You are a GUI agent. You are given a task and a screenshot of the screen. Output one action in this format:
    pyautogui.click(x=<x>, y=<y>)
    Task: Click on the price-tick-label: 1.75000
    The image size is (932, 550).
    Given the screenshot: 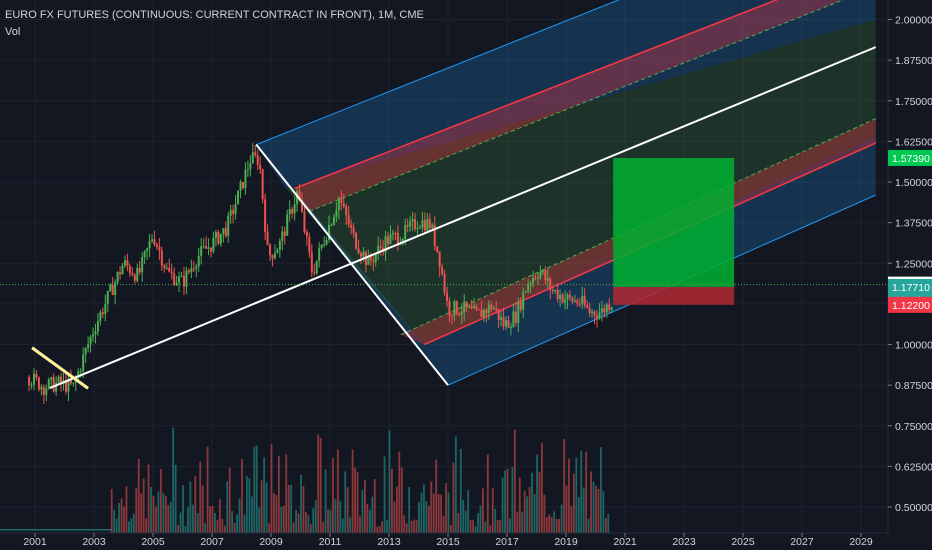 What is the action you would take?
    pyautogui.click(x=913, y=102)
    